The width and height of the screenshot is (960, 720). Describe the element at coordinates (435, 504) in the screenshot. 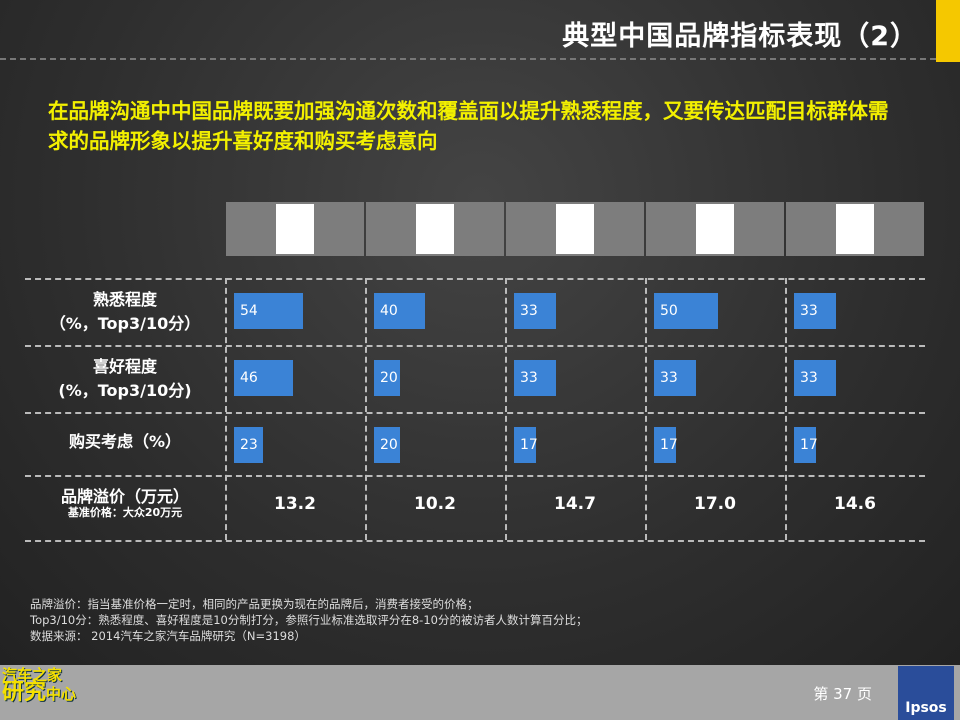

I see `premium-value: 10.2` at that location.